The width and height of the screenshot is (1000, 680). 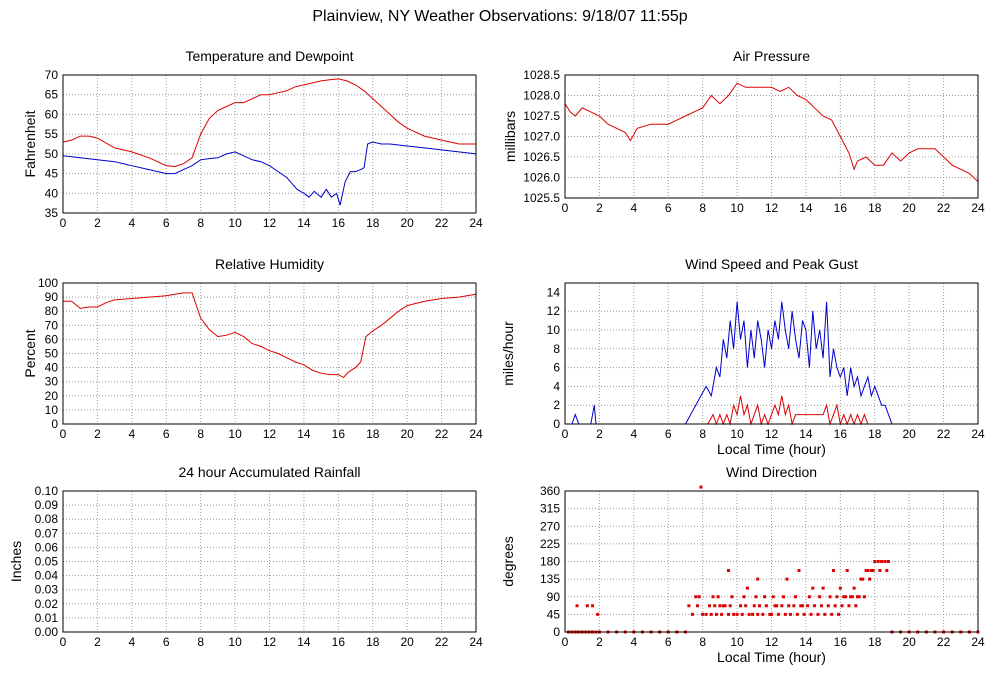 What do you see at coordinates (52, 325) in the screenshot?
I see `humidity-ytick-label-7: 70` at bounding box center [52, 325].